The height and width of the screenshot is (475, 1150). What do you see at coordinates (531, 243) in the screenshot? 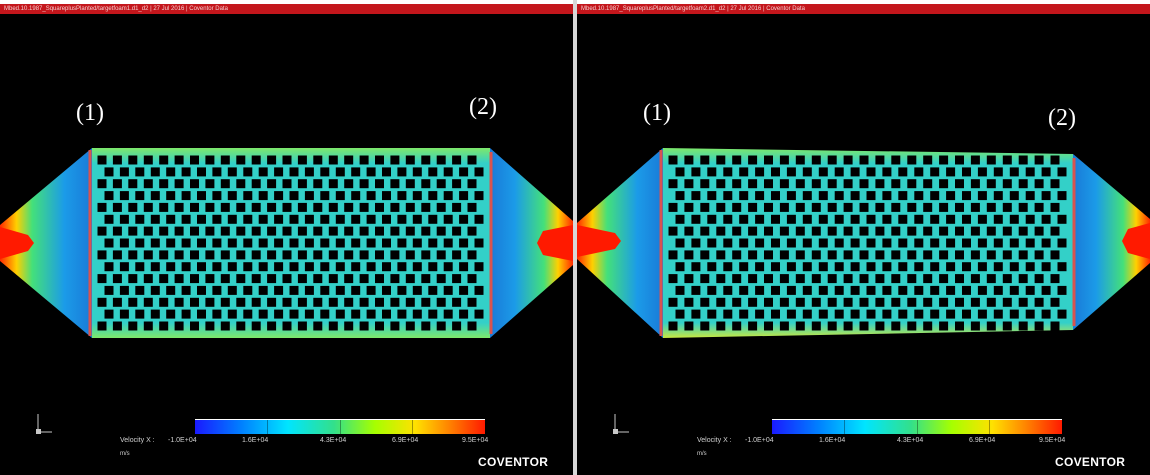
I see `outlet-manifold` at bounding box center [531, 243].